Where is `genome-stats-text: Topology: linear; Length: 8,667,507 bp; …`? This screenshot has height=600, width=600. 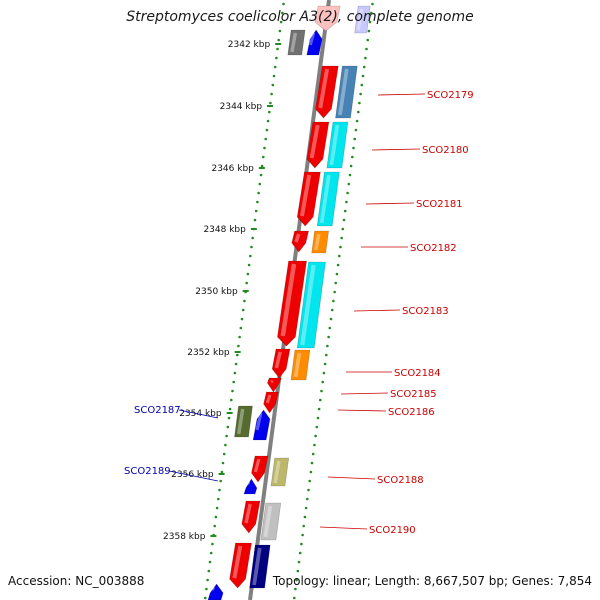
genome-stats-text: Topology: linear; Length: 8,667,507 bp; … is located at coordinates (432, 581).